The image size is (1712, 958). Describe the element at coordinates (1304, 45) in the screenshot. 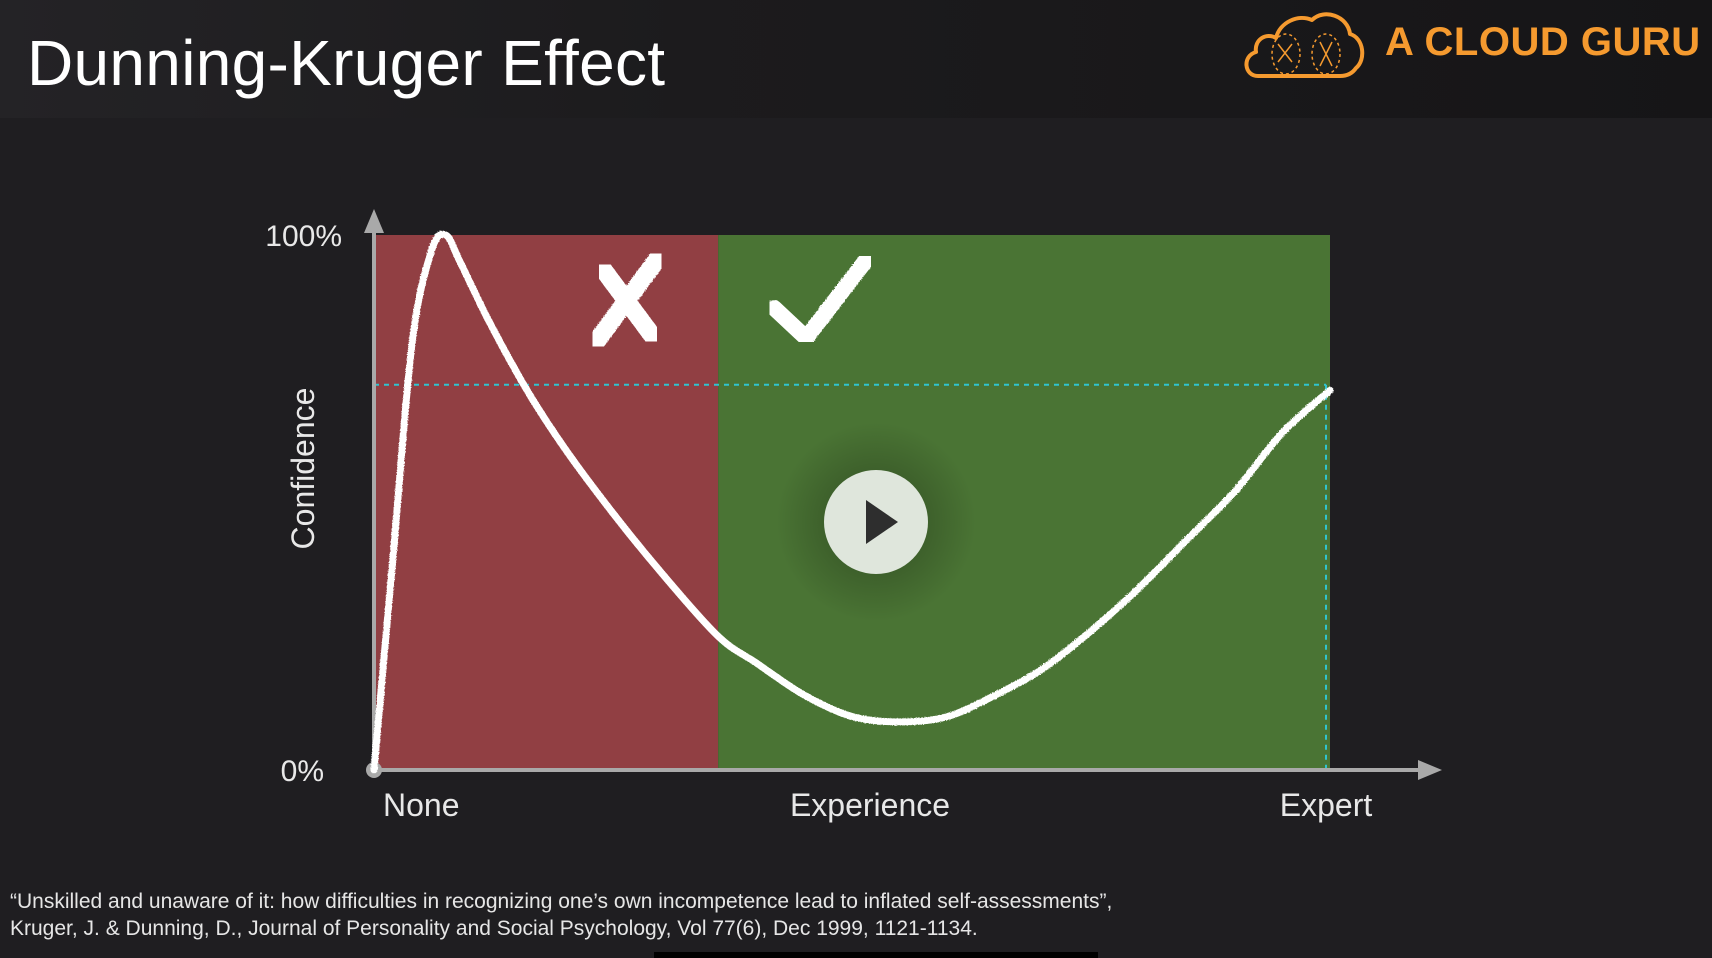

I see `cloud-logo-icon` at that location.